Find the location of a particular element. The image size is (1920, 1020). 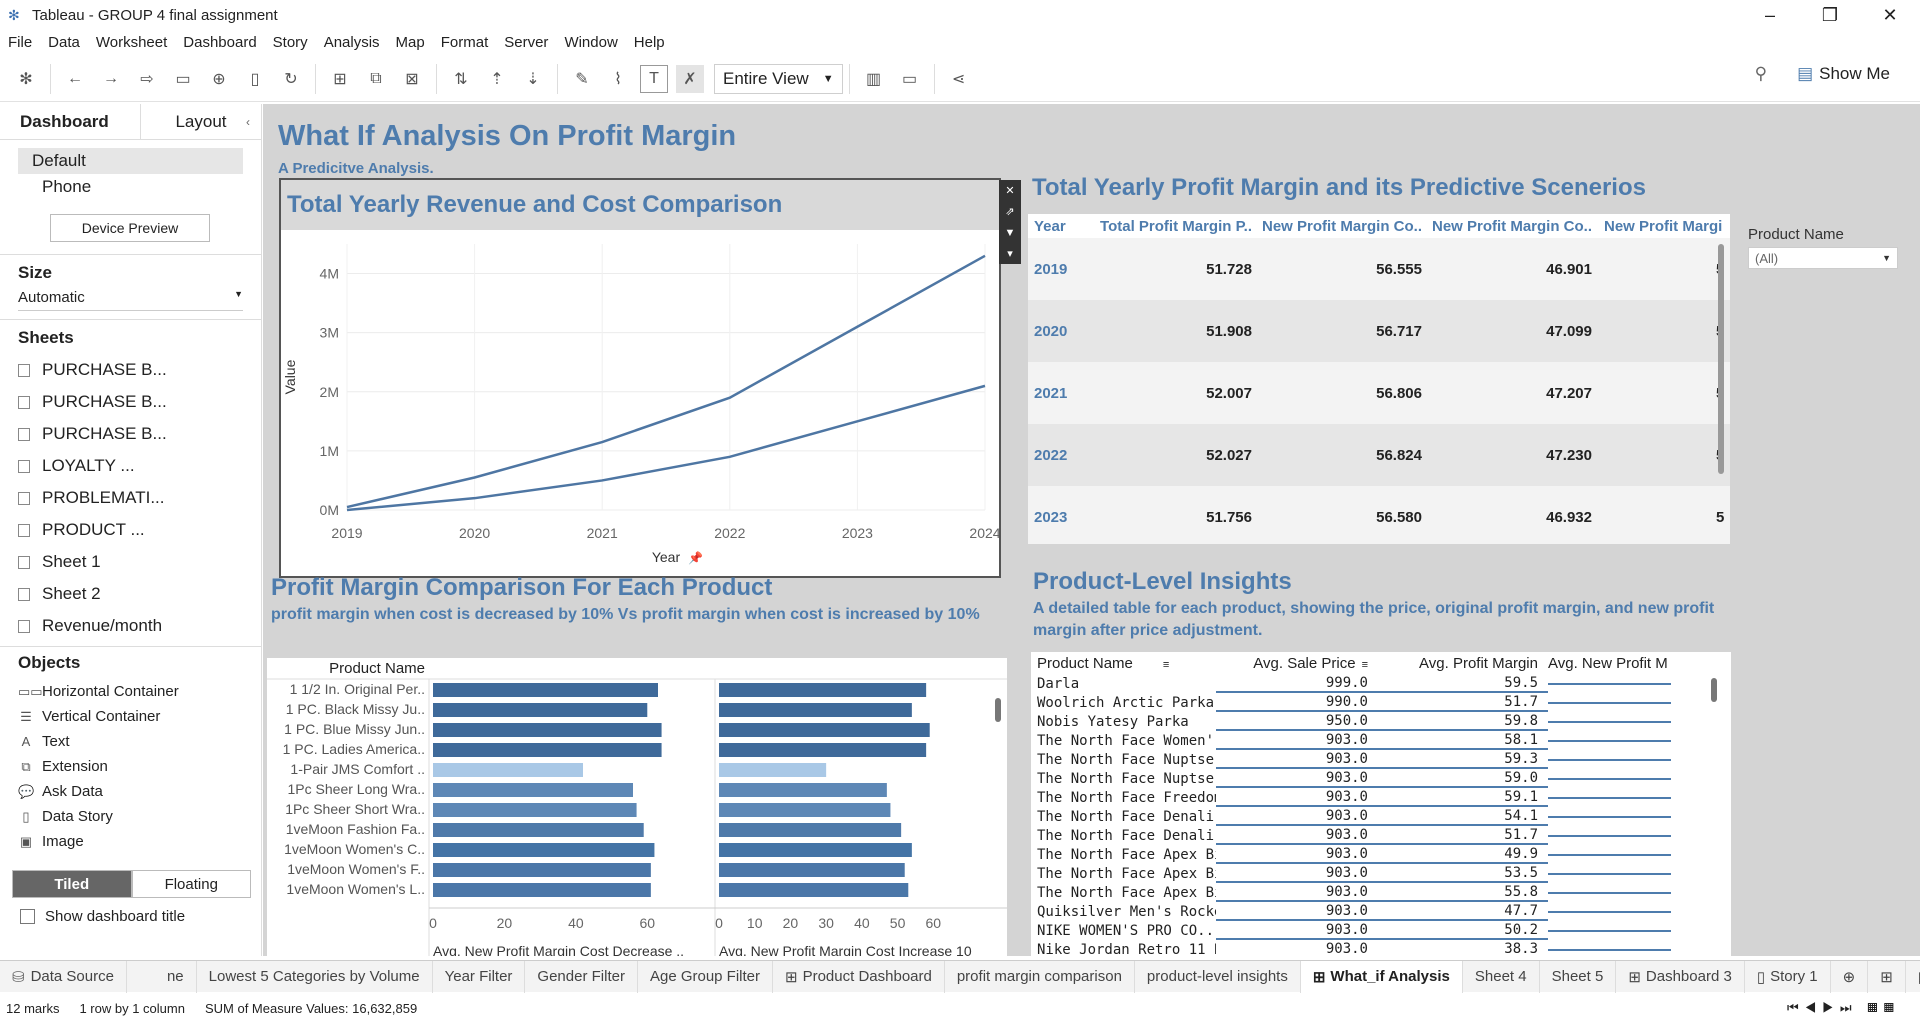

format-painter-icon: ⚲ is located at coordinates (1761, 73).